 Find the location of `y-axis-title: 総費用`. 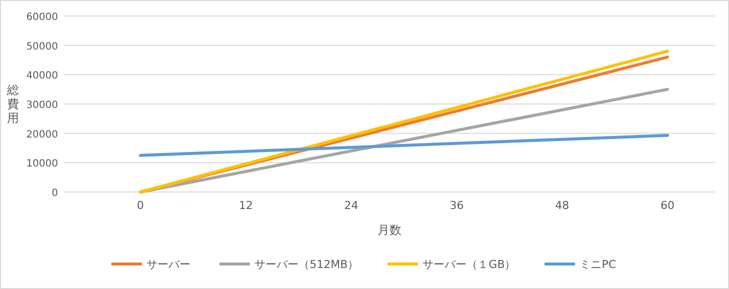

y-axis-title: 総費用 is located at coordinates (12, 104).